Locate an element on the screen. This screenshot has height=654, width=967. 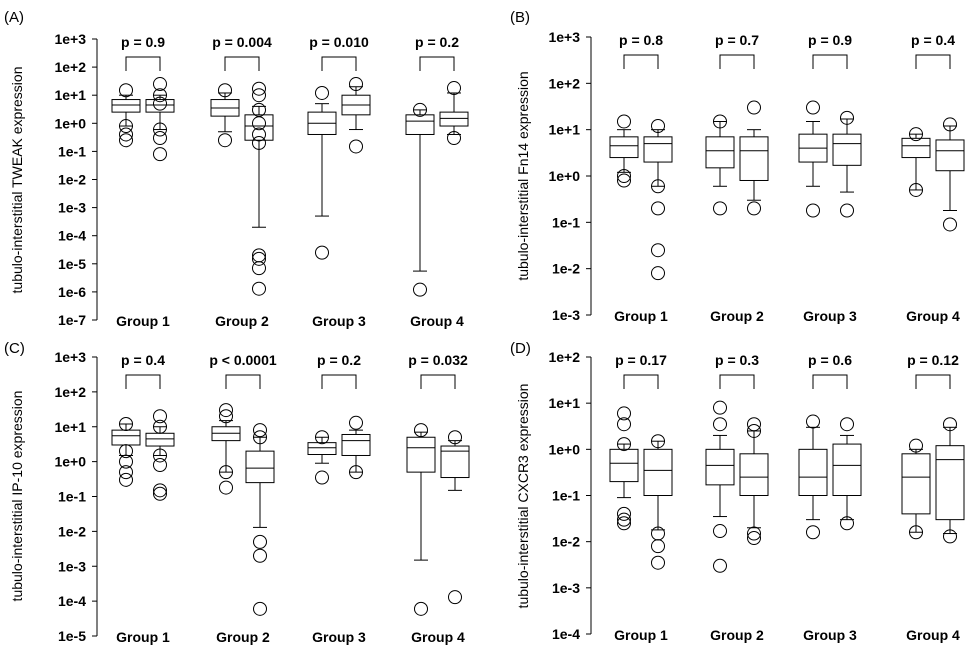
group-label: Group 3 is located at coordinates (339, 321).